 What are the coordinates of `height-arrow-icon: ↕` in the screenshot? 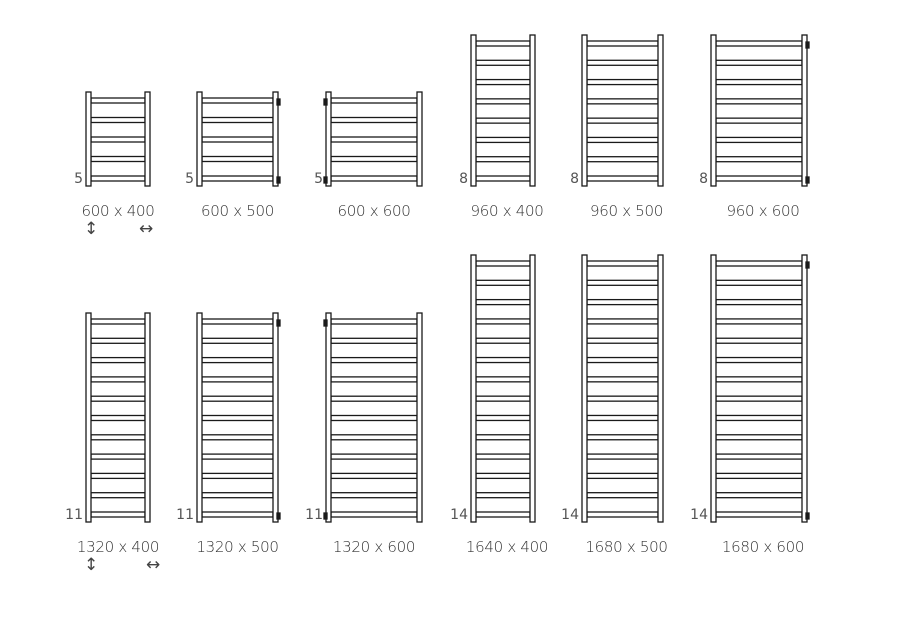 It's located at (91, 565).